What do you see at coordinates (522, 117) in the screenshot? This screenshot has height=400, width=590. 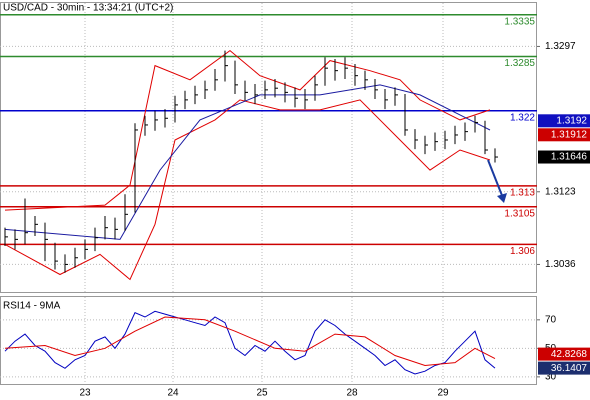 I see `level-label: 1.322` at bounding box center [522, 117].